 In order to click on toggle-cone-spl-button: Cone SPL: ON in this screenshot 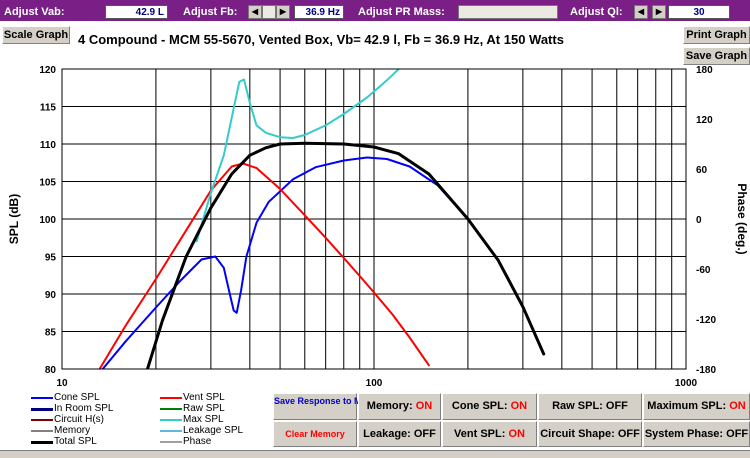, I will do `click(489, 406)`.